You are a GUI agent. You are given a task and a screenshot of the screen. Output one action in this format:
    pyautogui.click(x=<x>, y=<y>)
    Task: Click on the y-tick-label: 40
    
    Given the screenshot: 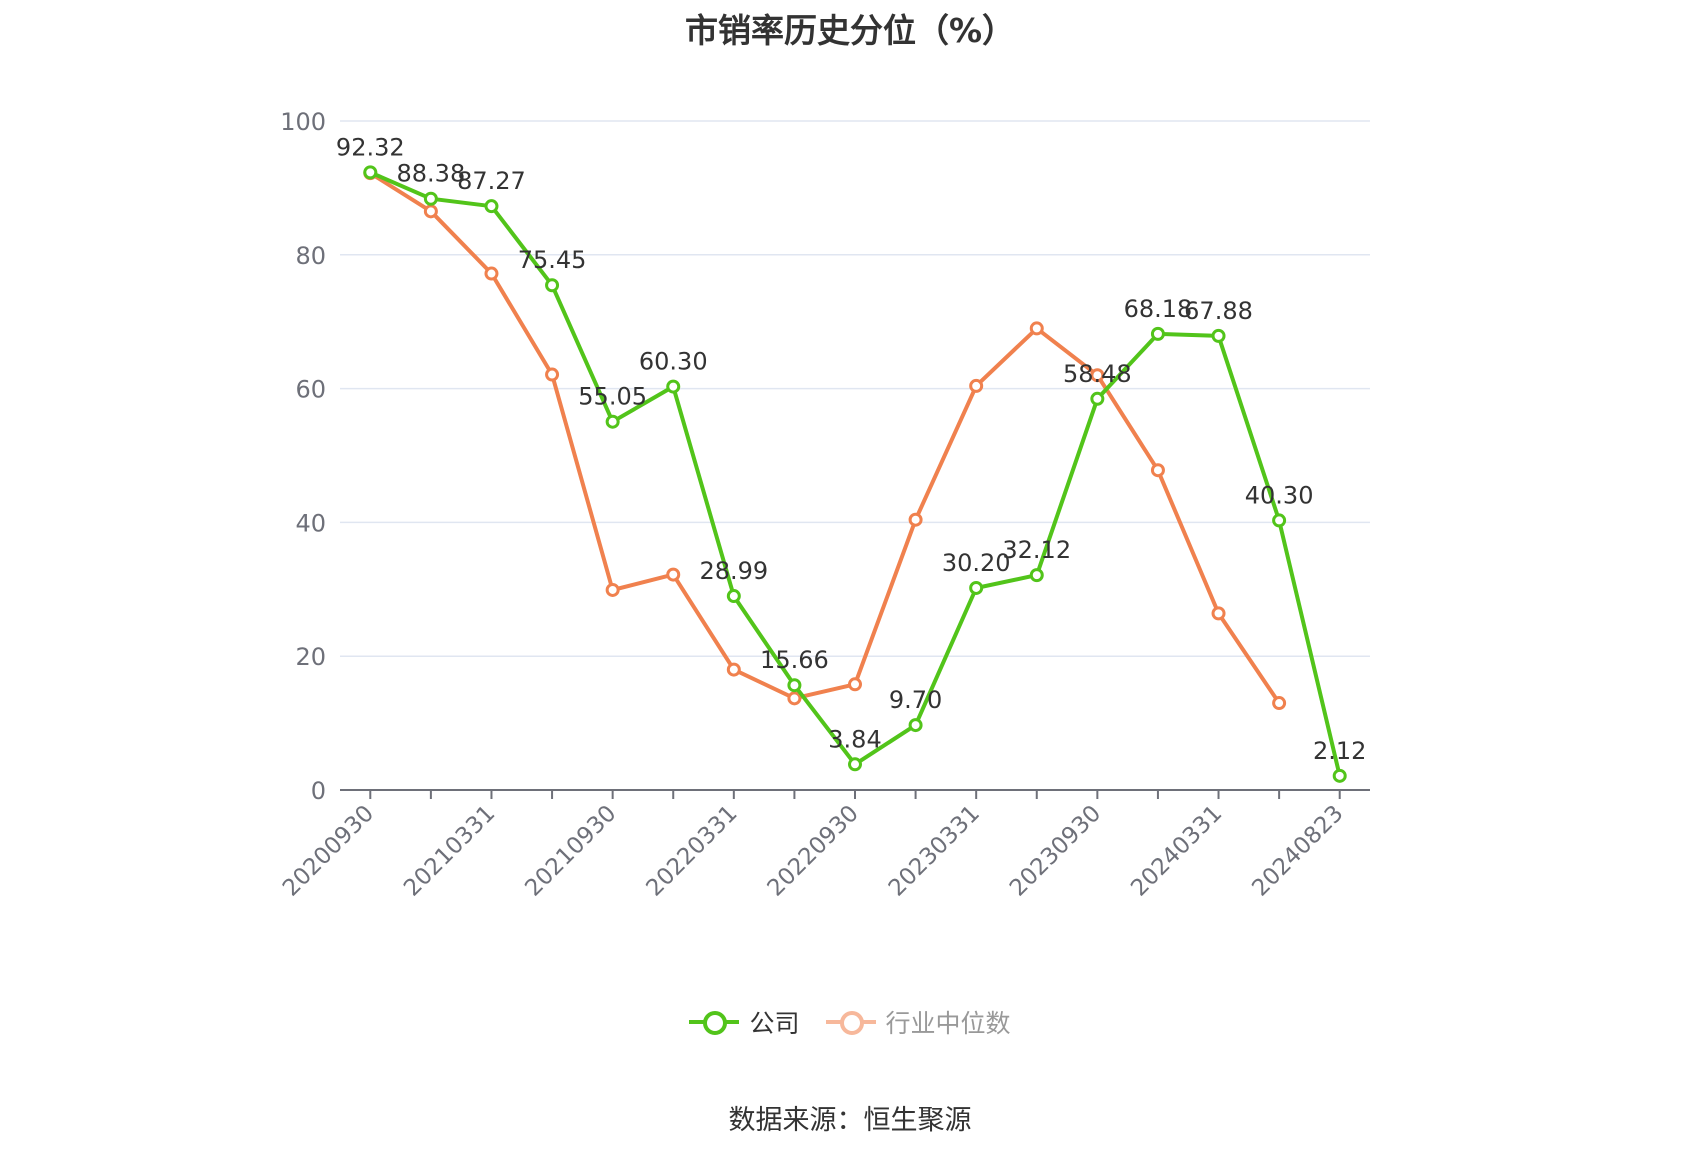 What is the action you would take?
    pyautogui.click(x=310, y=523)
    